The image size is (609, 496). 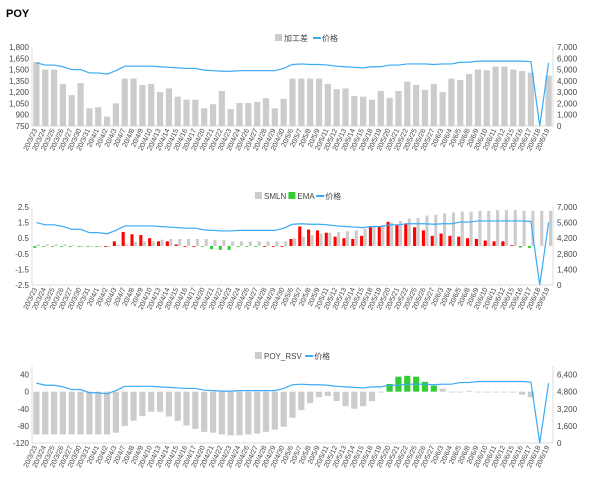 I want to click on legend-label: 价格, so click(x=333, y=196).